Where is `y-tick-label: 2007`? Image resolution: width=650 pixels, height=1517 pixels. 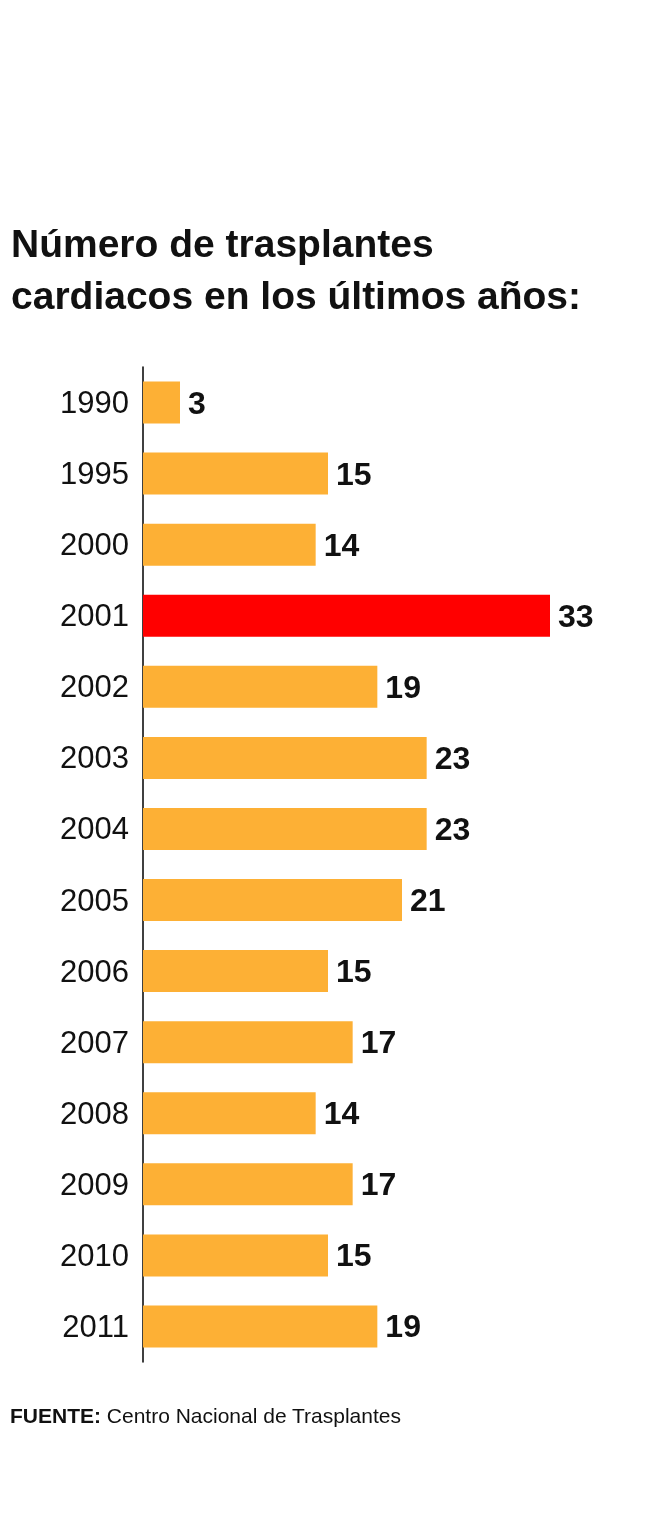 y-tick-label: 2007 is located at coordinates (94, 1042).